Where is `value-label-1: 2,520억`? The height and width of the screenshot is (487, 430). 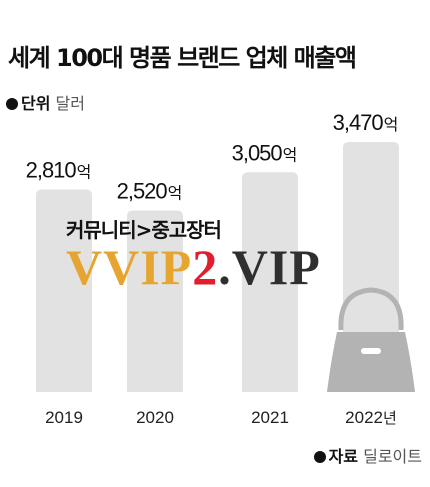
value-label-1: 2,520억 is located at coordinates (149, 190).